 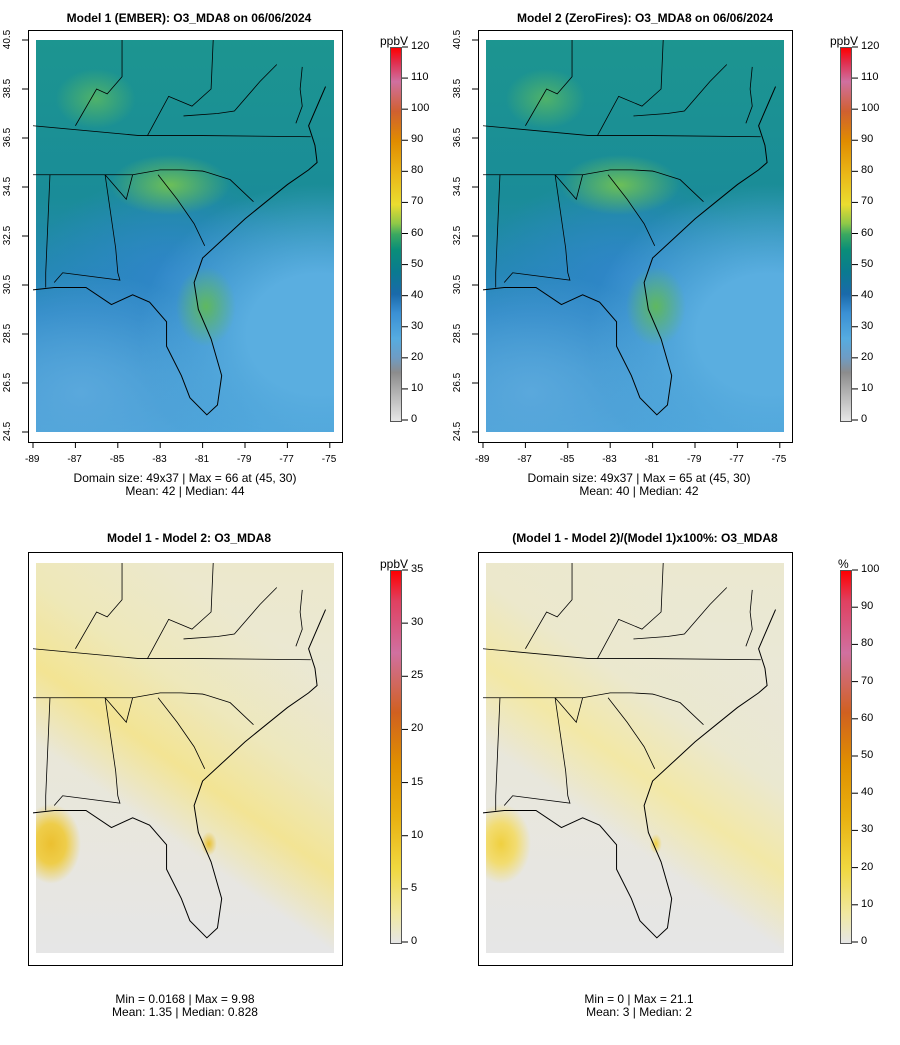 What do you see at coordinates (639, 999) in the screenshot?
I see `stats-line-1: Min = 0 | Max = 21.1` at bounding box center [639, 999].